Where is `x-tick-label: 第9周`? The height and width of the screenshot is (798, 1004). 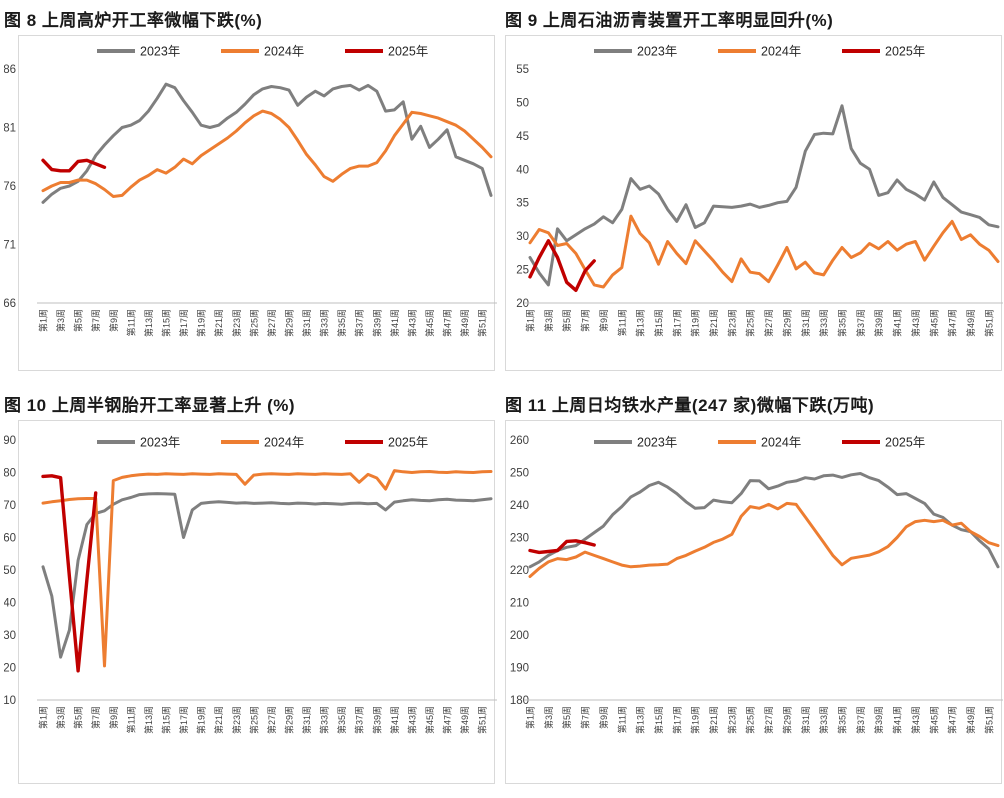
x-tick-label: 第9周 is located at coordinates (113, 320).